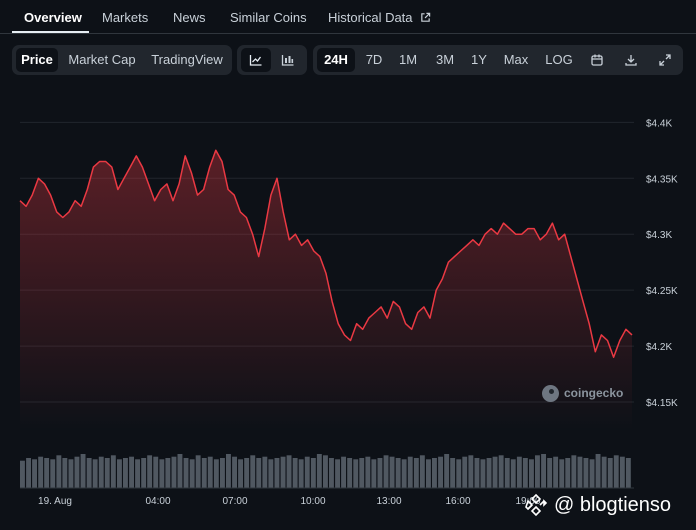  I want to click on line-chart-button, so click(256, 60).